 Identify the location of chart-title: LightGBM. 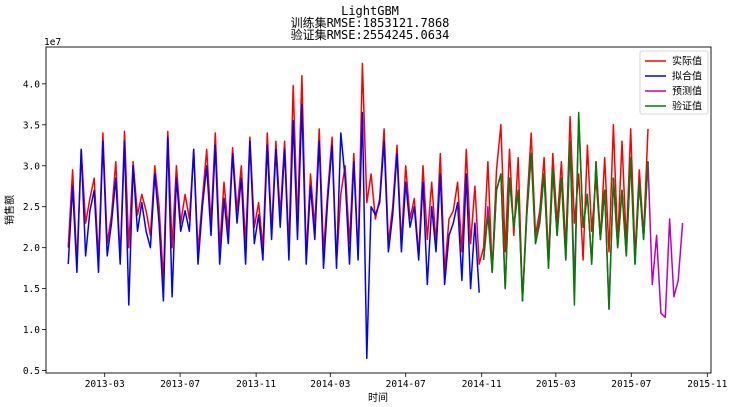
(370, 11).